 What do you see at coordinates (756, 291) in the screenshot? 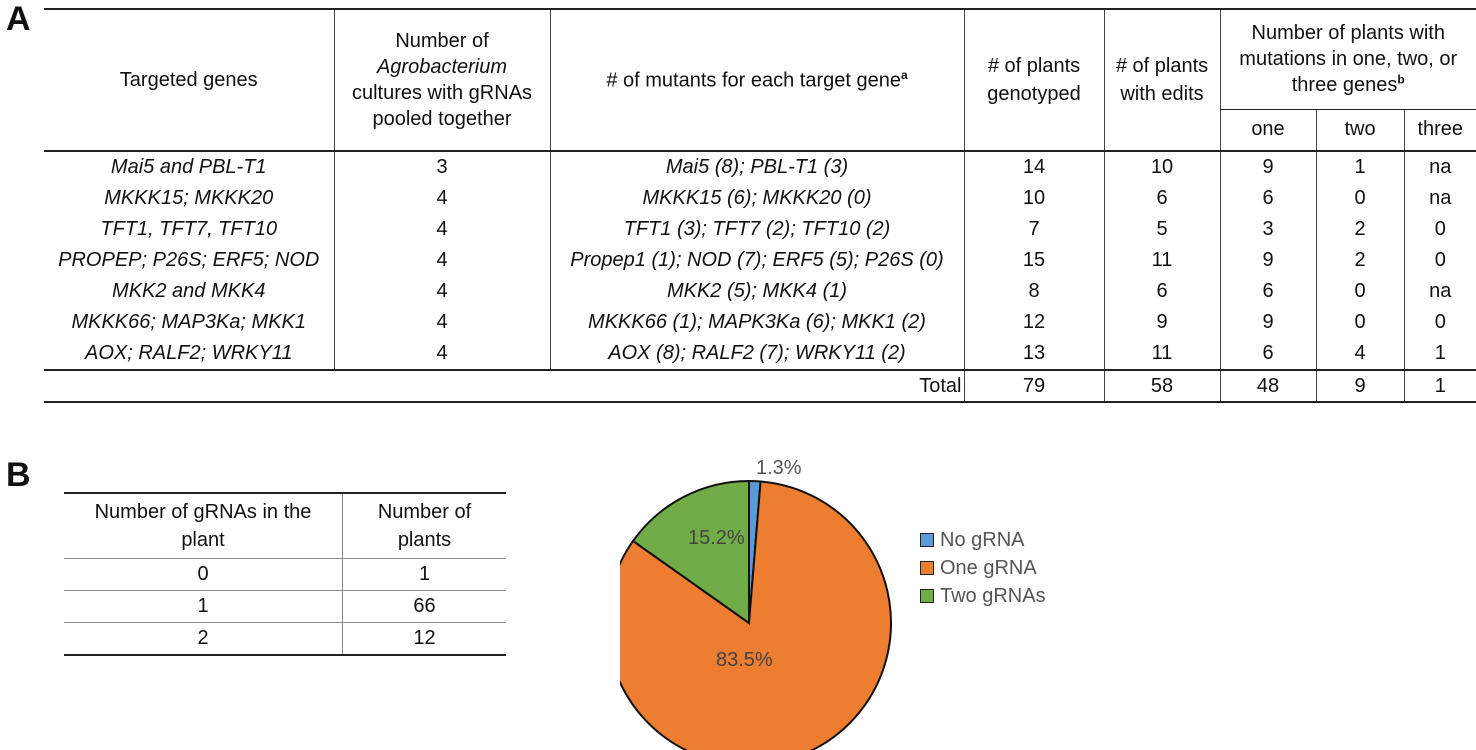
I see `cell-mutants: MKK2 (5); MKK4 (1)` at bounding box center [756, 291].